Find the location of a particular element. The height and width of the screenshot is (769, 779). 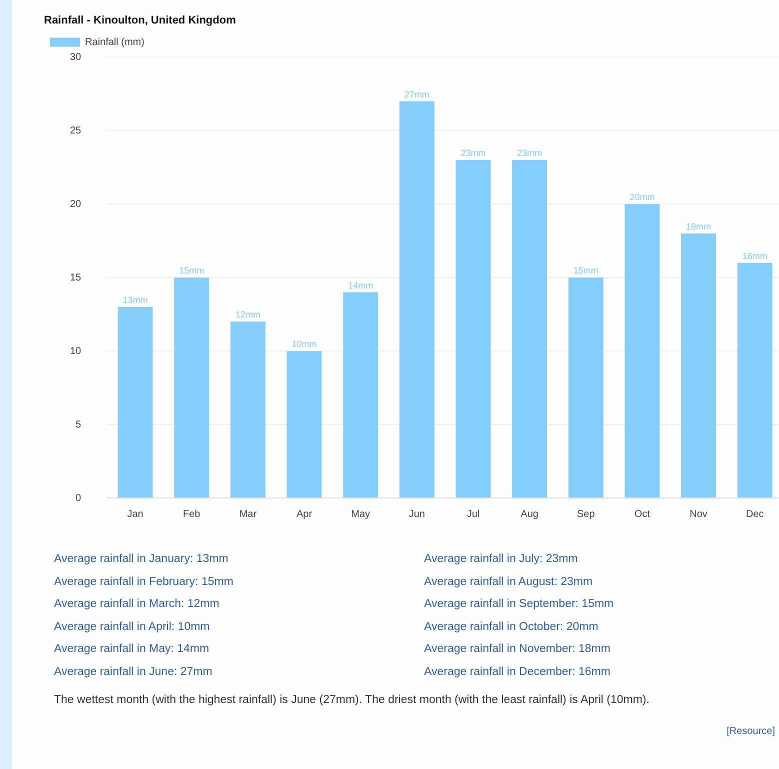

text: Average rainfall in February: 15mm is located at coordinates (144, 582).